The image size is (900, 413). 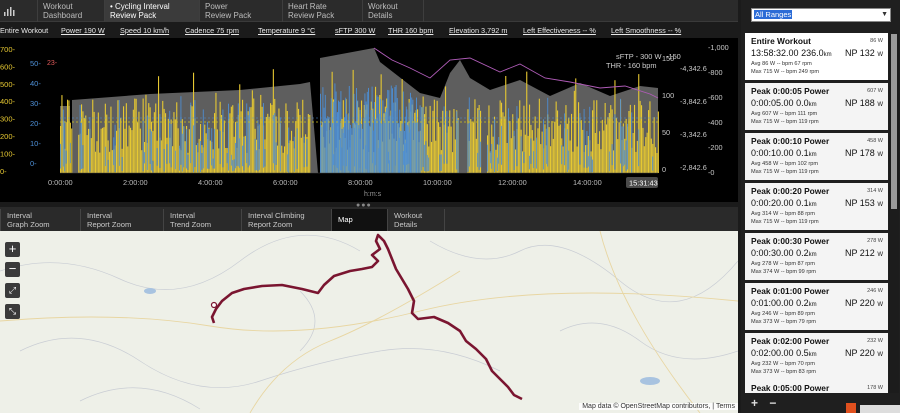 I want to click on peak-max-line: Max 715 W -- bpm 119 rpm, so click(x=785, y=222).